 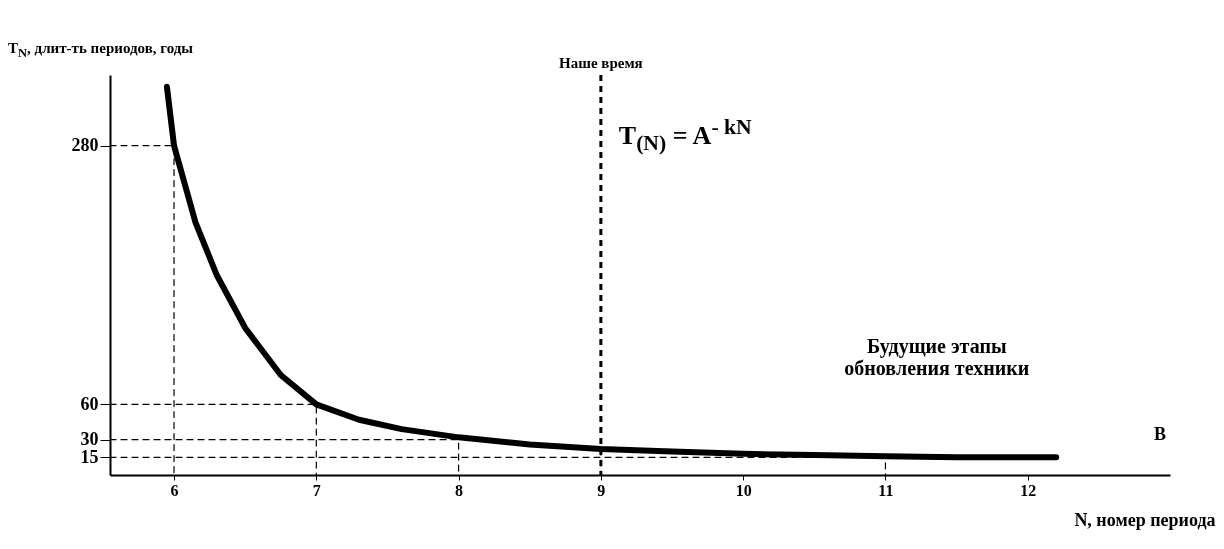 I want to click on x-tick-label: 8, so click(x=459, y=490).